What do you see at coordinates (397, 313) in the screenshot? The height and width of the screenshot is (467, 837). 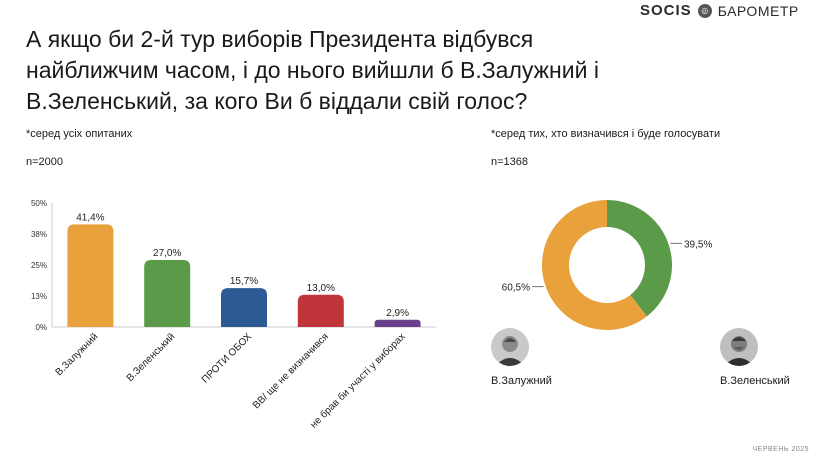 I see `bar-data-label: 2,9%` at bounding box center [397, 313].